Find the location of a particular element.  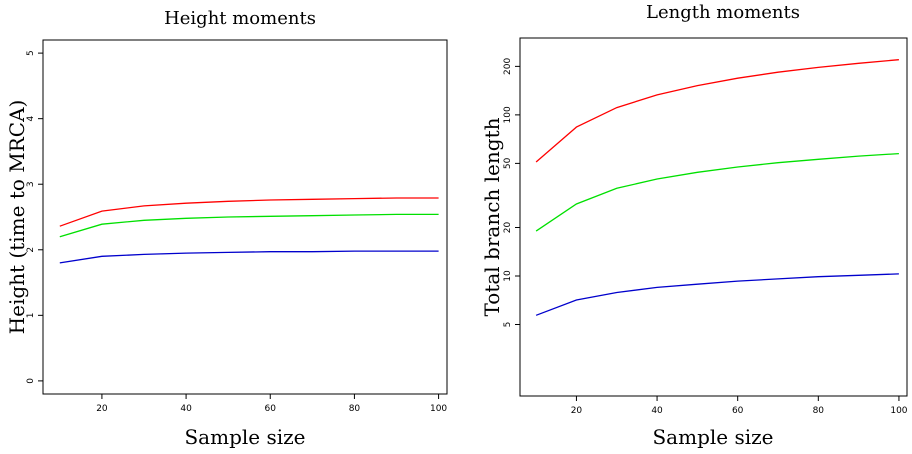

y-tick-label: 4 is located at coordinates (31, 119).